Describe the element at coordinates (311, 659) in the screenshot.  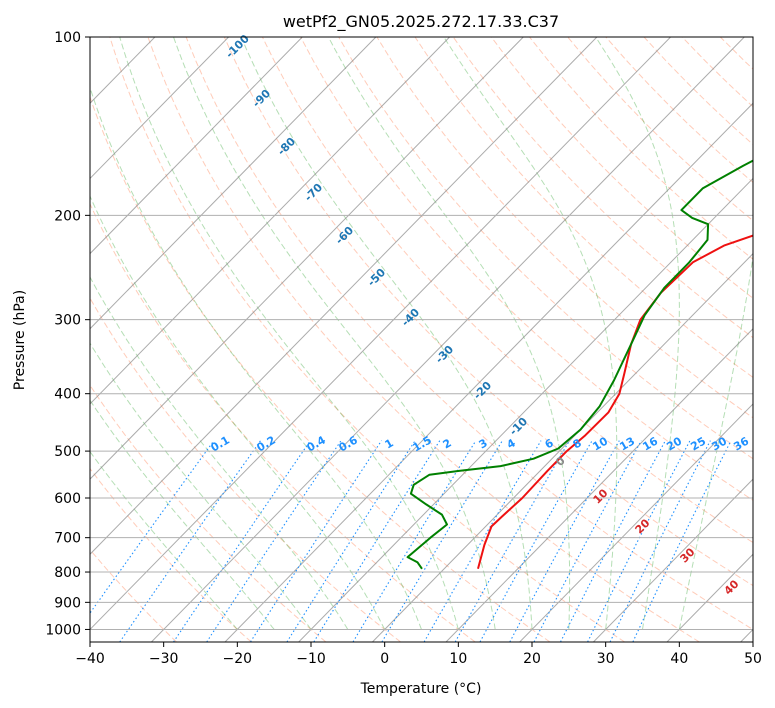
I see `x-tick-label: −10` at that location.